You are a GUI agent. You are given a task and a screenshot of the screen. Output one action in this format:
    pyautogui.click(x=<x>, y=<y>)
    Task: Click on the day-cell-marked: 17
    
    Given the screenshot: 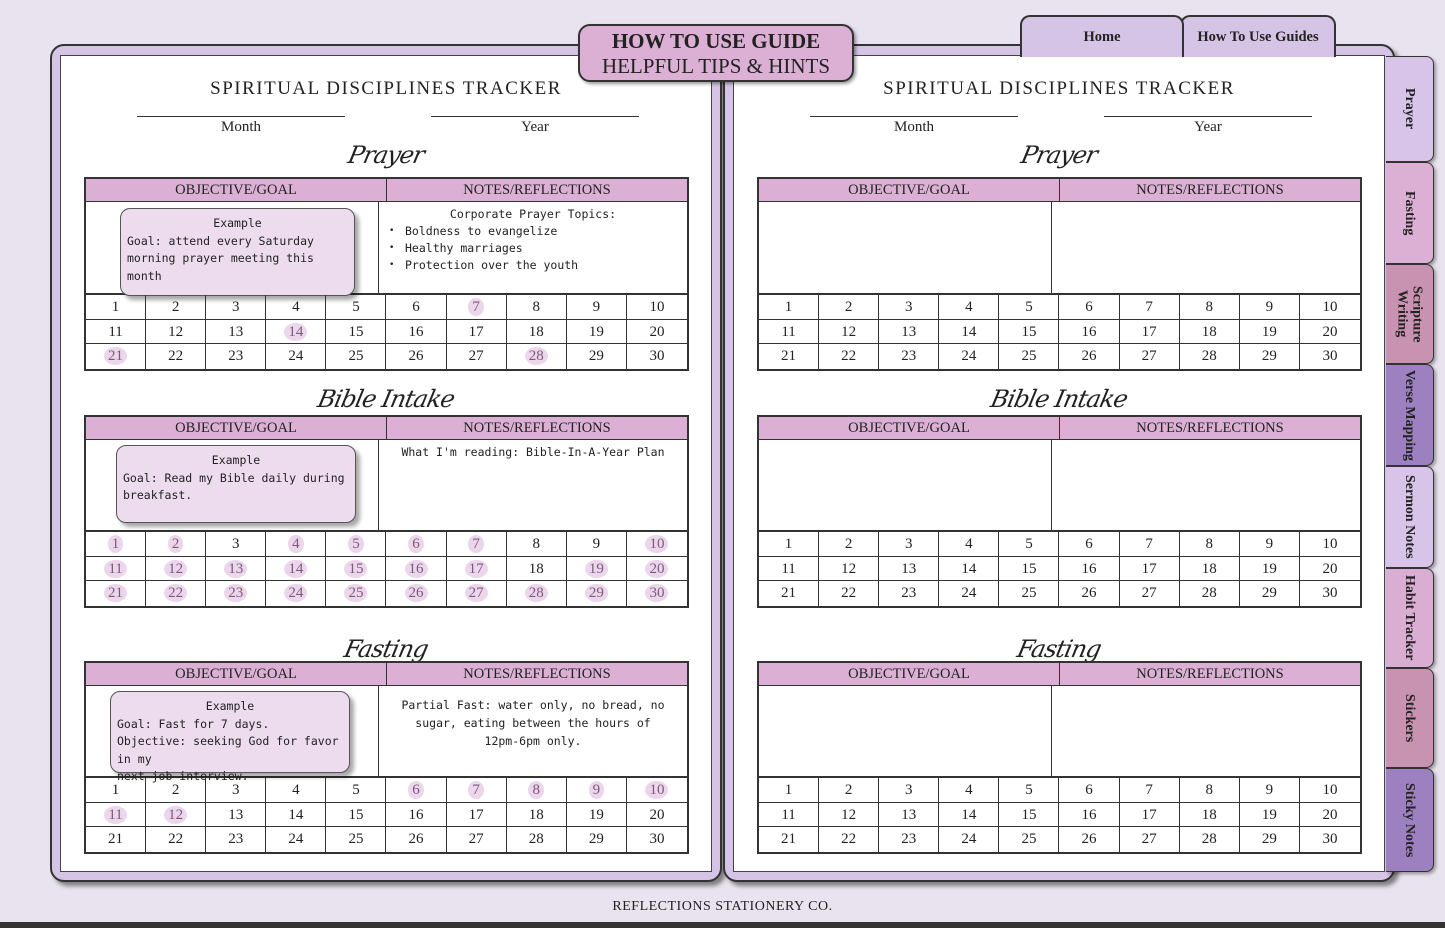 What is the action you would take?
    pyautogui.click(x=476, y=568)
    